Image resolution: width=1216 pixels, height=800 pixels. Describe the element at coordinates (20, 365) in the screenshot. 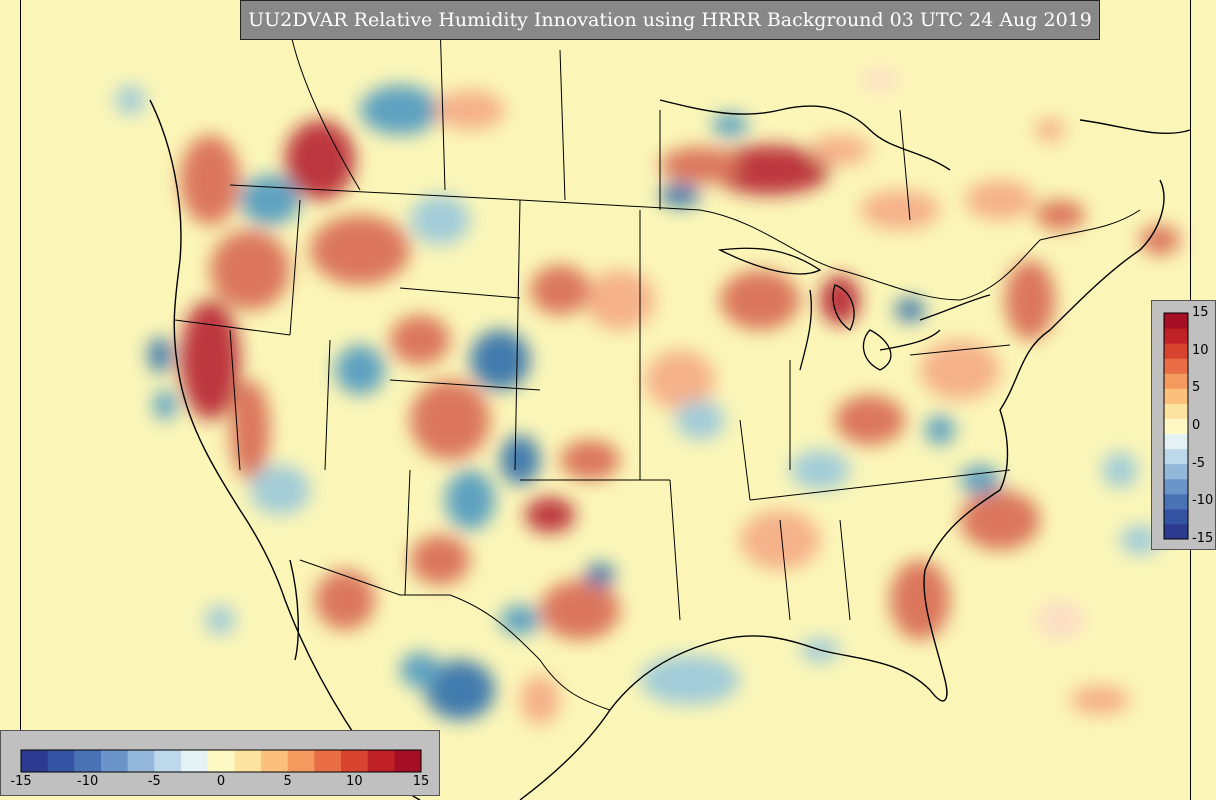

I see `map-frame-left` at that location.